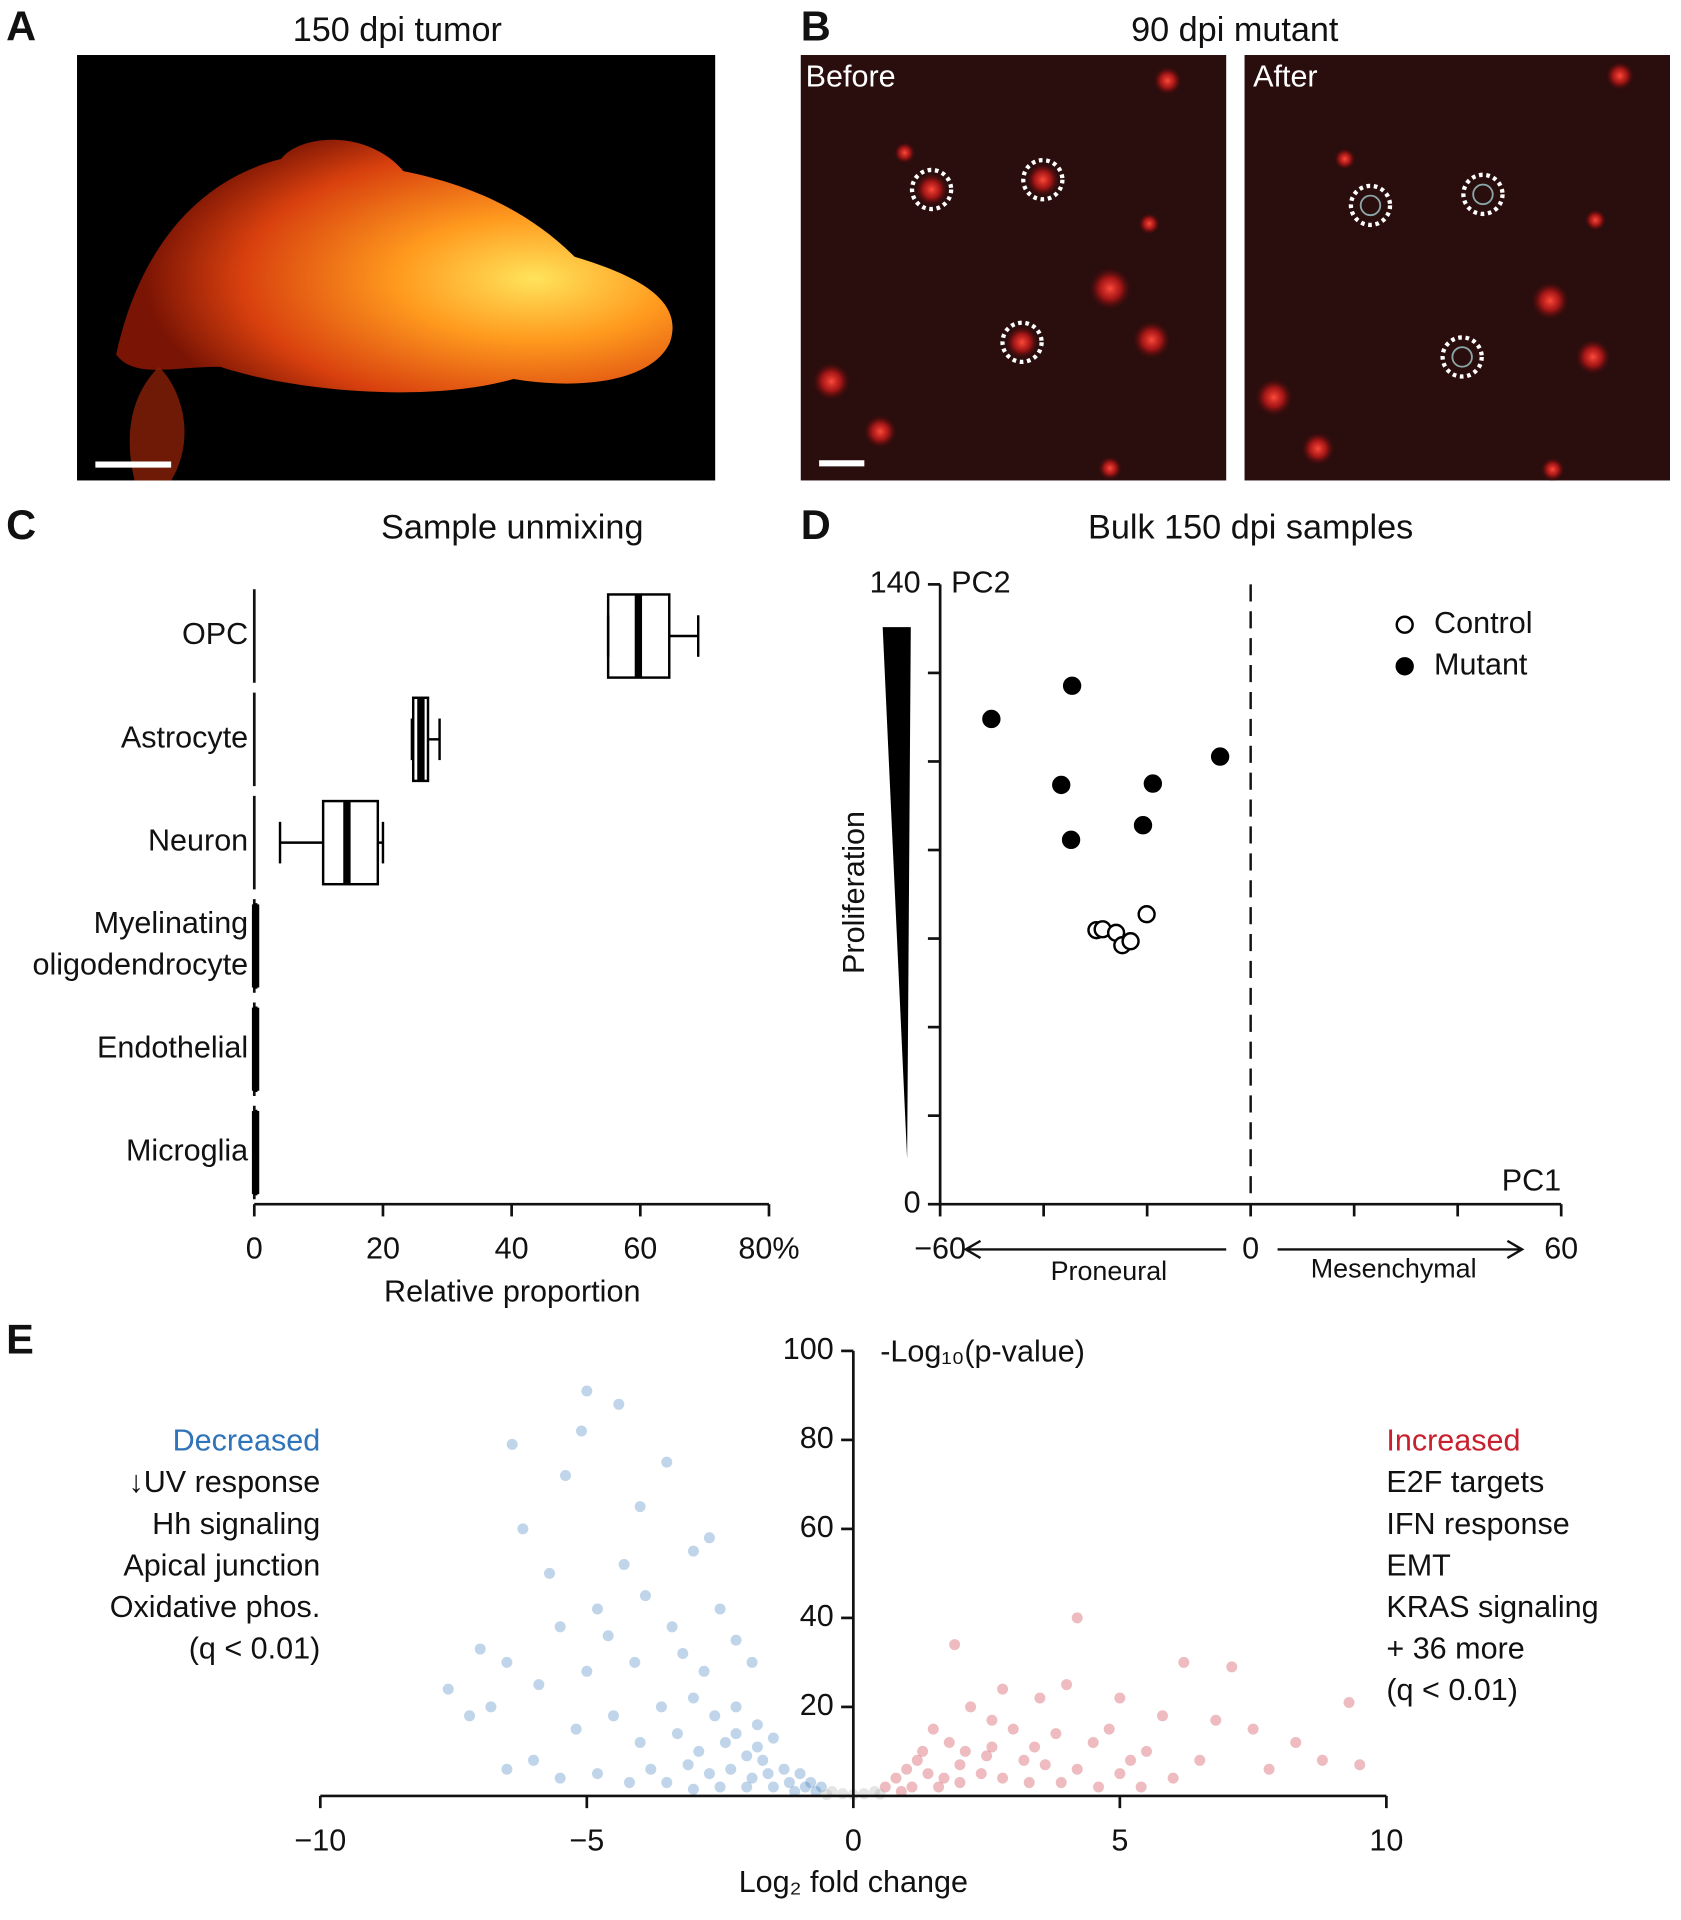 This screenshot has height=1920, width=1681. What do you see at coordinates (20, 1338) in the screenshot?
I see `panel-label: E` at bounding box center [20, 1338].